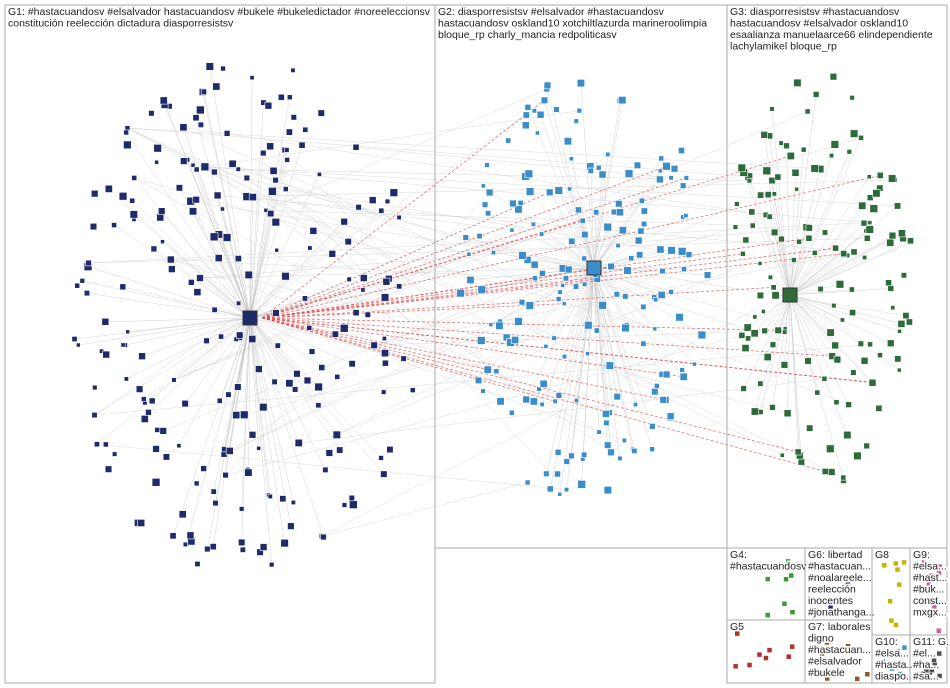  What do you see at coordinates (886, 642) in the screenshot?
I see `group-label: G10:` at bounding box center [886, 642].